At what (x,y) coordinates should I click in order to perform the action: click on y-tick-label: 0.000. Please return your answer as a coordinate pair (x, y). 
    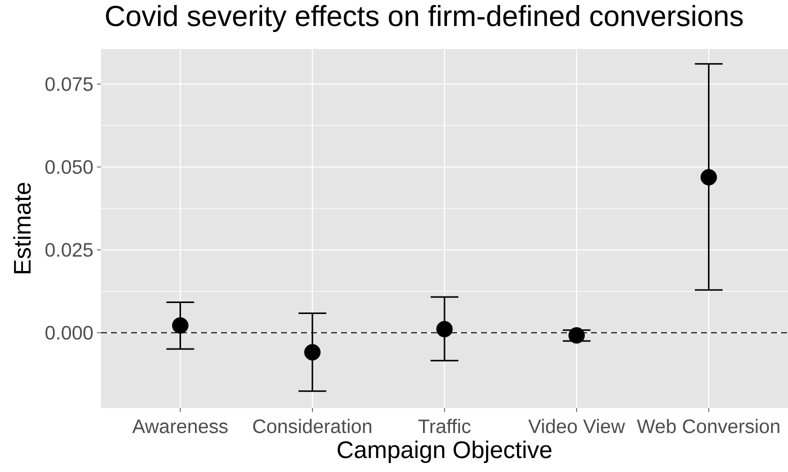
    Looking at the image, I should click on (69, 333).